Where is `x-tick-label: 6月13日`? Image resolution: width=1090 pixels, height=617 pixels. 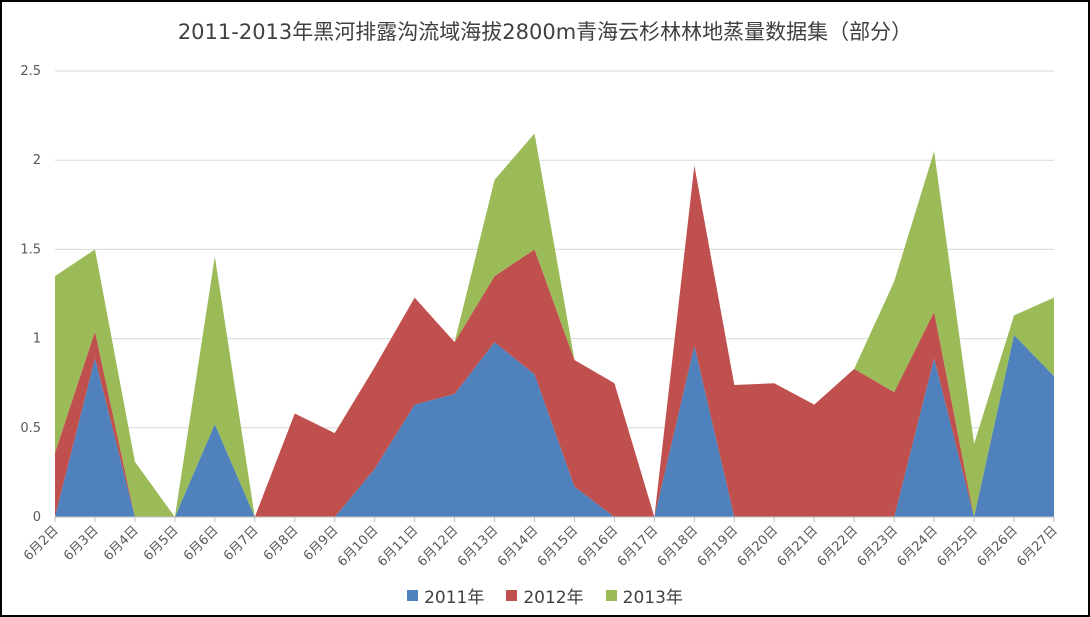 x-tick-label: 6月13日 is located at coordinates (478, 546).